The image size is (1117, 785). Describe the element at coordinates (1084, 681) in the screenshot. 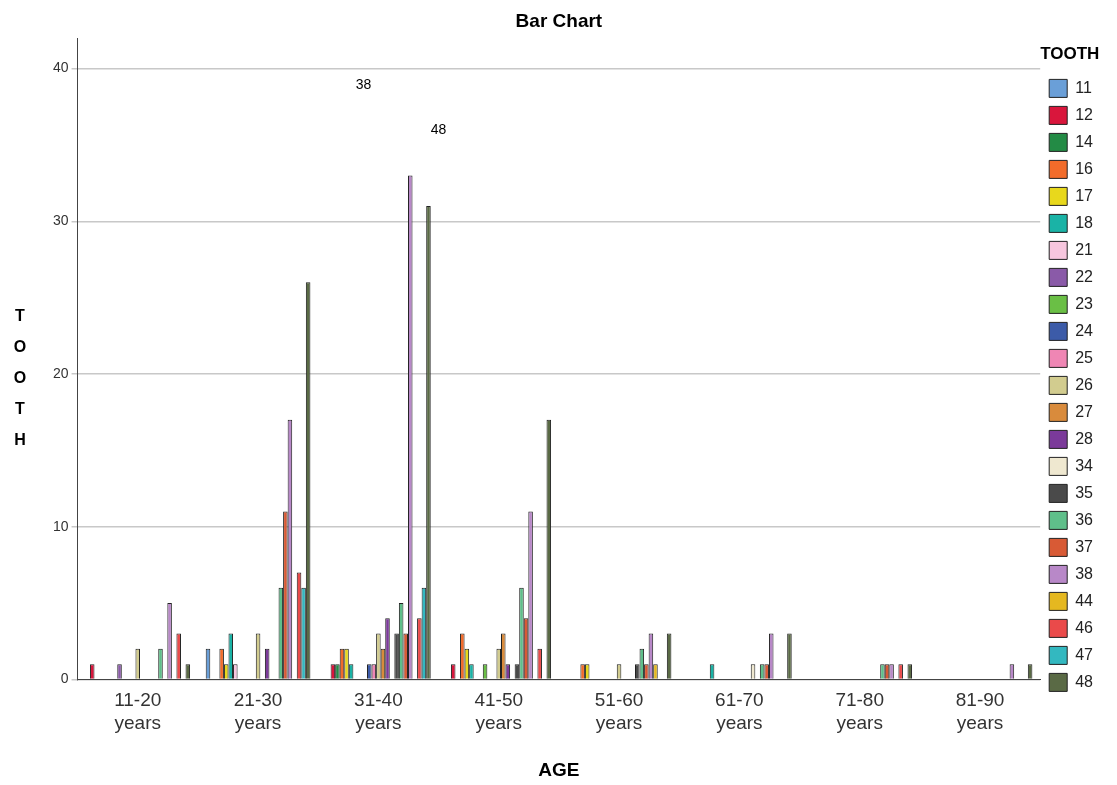

I see `legend-label: 48` at that location.